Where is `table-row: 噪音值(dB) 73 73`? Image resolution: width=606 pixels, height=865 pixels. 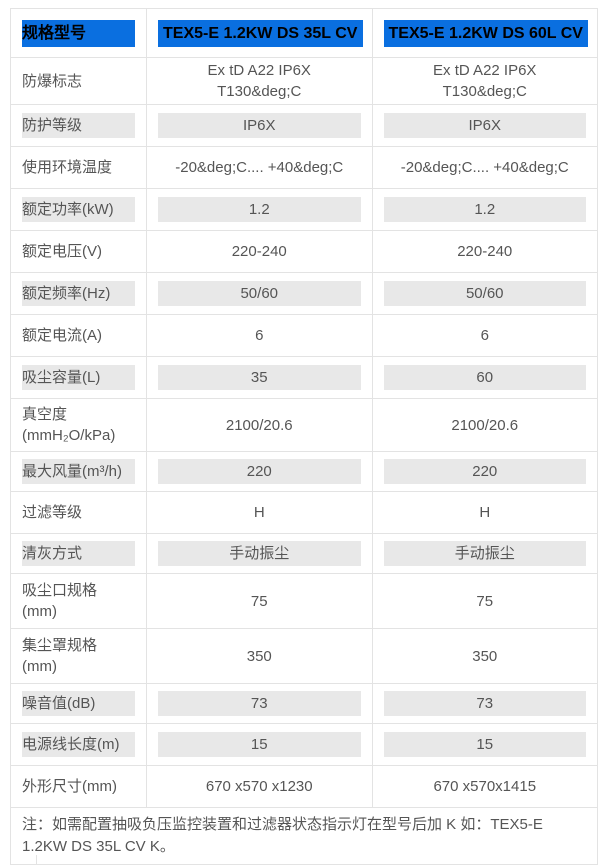
table-row: 噪音值(dB) 73 73 is located at coordinates (304, 703).